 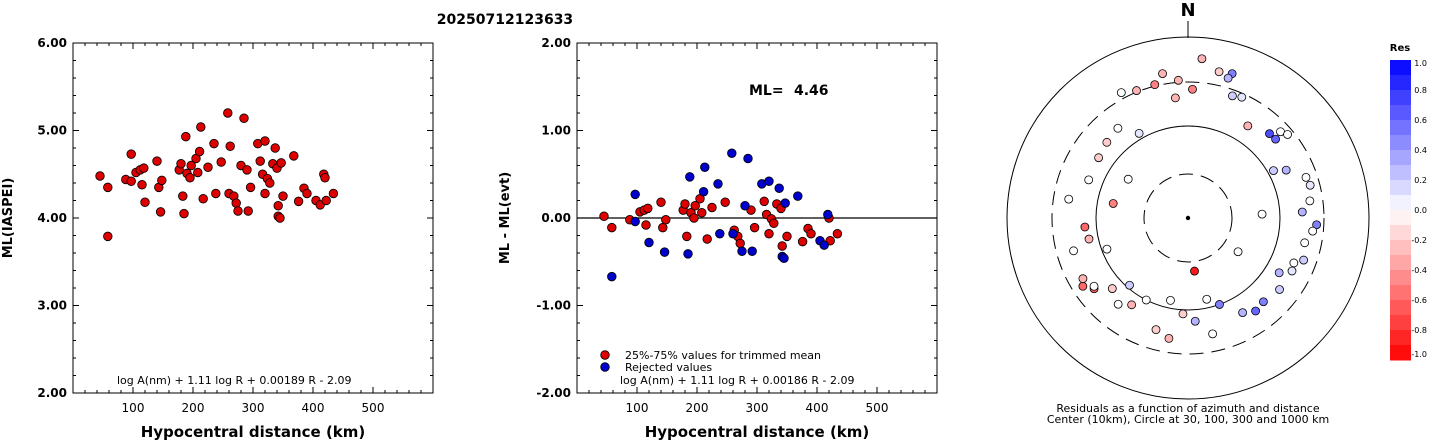 I want to click on ml-value: 4.46, so click(x=811, y=91).